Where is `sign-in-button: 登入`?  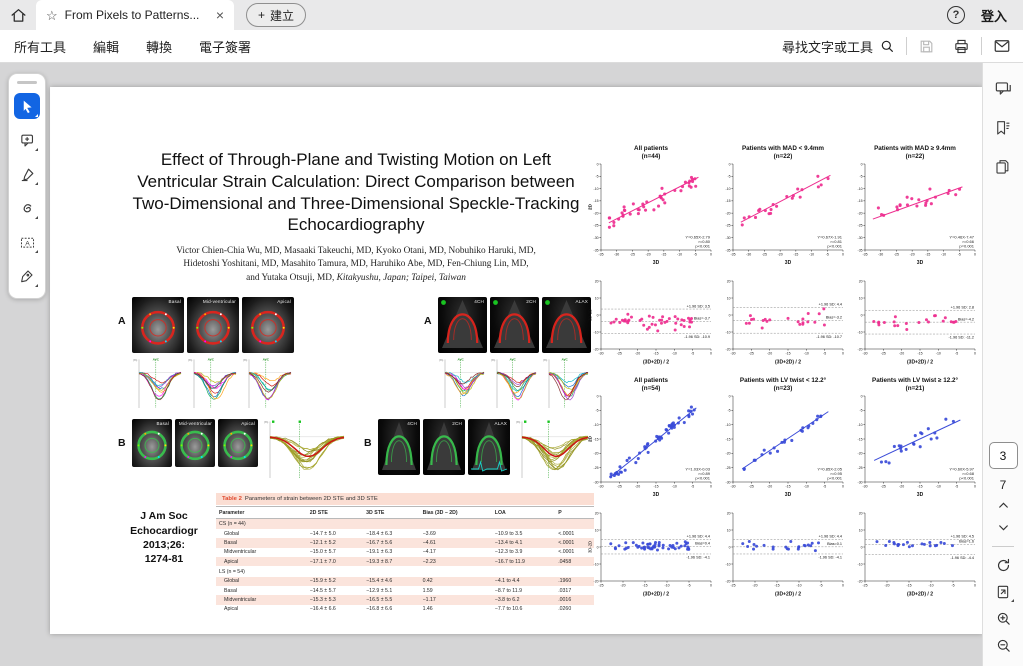
sign-in-button: 登入 is located at coordinates (993, 16).